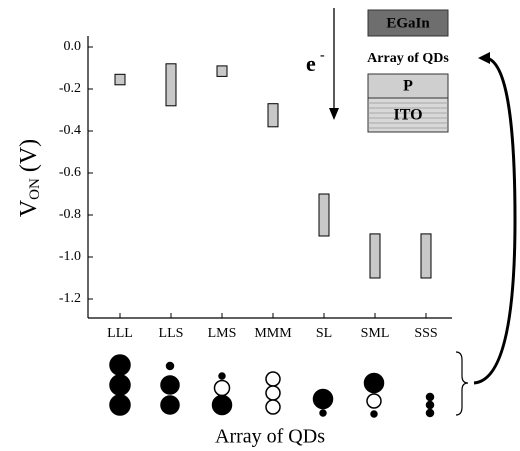 The image size is (520, 451). I want to click on p-box, so click(408, 86).